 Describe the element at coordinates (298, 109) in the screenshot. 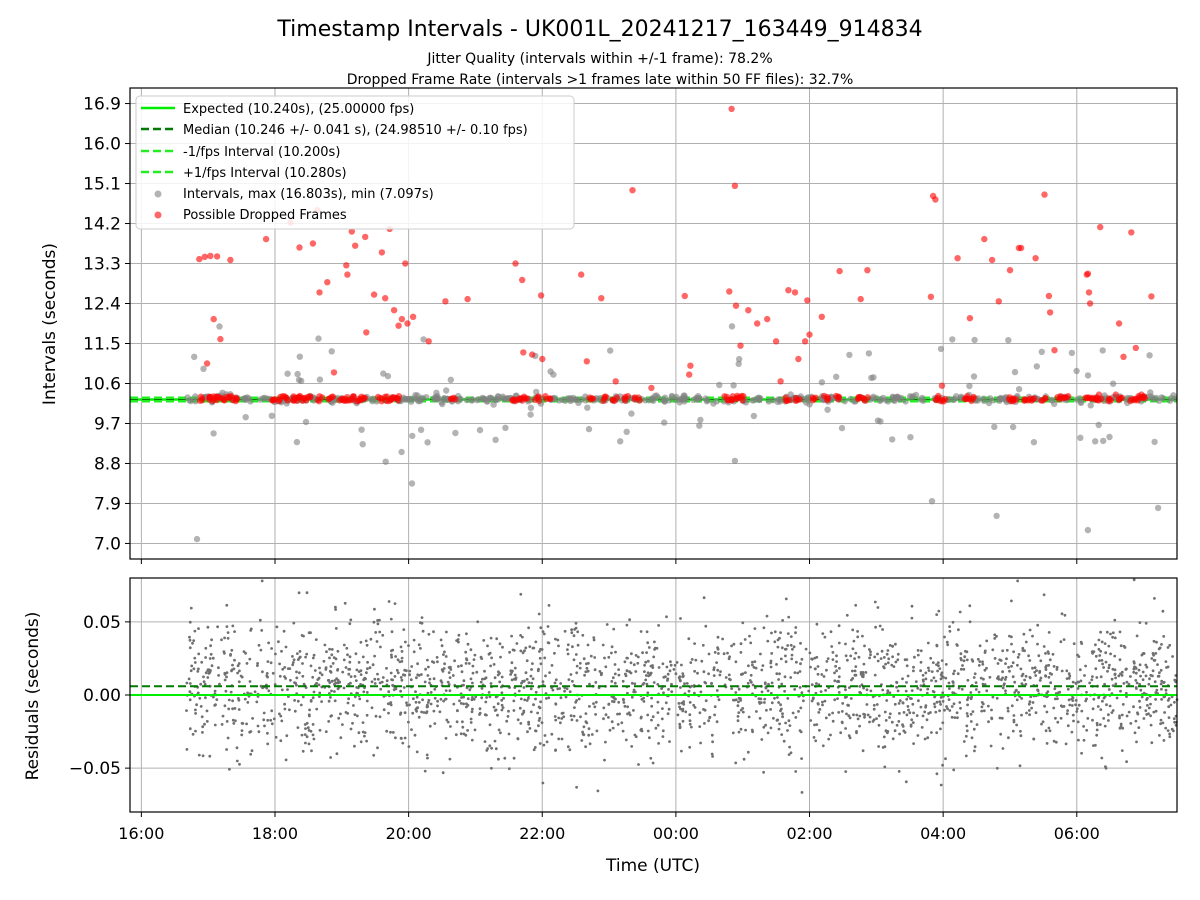

I see `legend-label-expected: Expected (10.240s), (25.00000 fps)` at that location.